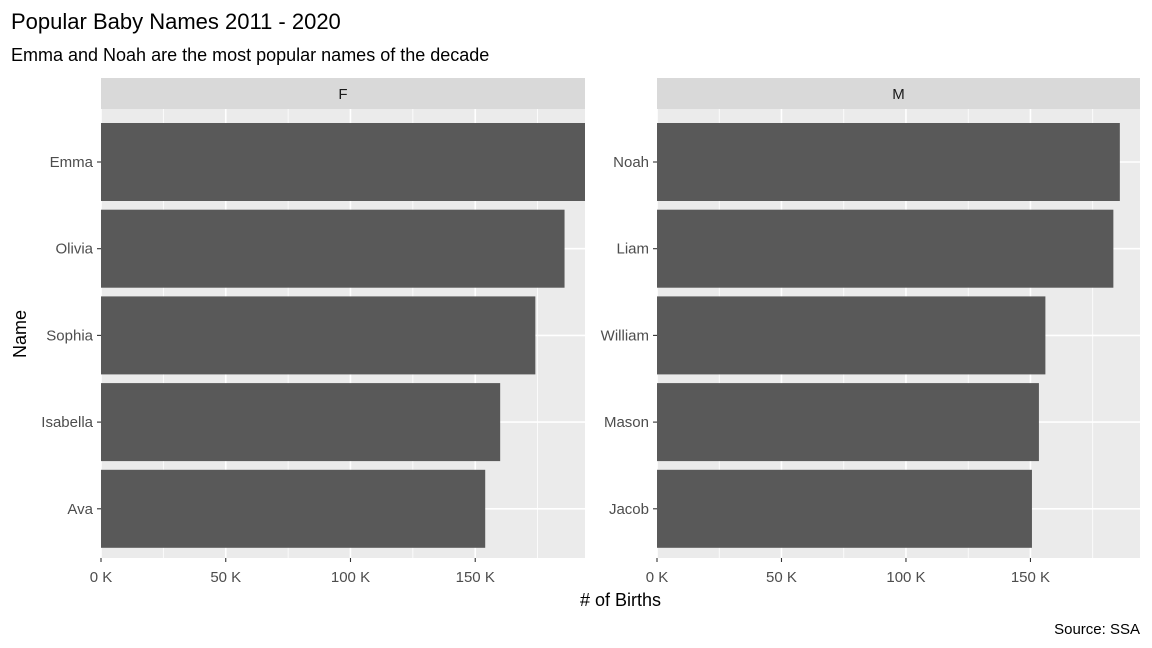 This screenshot has width=1152, height=648. Describe the element at coordinates (343, 162) in the screenshot. I see `bar-emma` at that location.